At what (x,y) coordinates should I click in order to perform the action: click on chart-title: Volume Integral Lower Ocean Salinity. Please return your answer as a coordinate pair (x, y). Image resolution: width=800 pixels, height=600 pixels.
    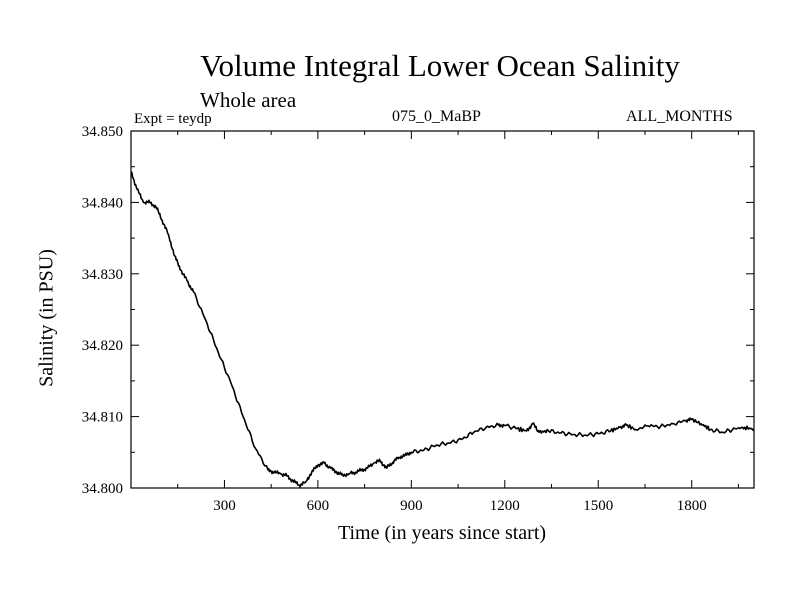
    Looking at the image, I should click on (440, 65).